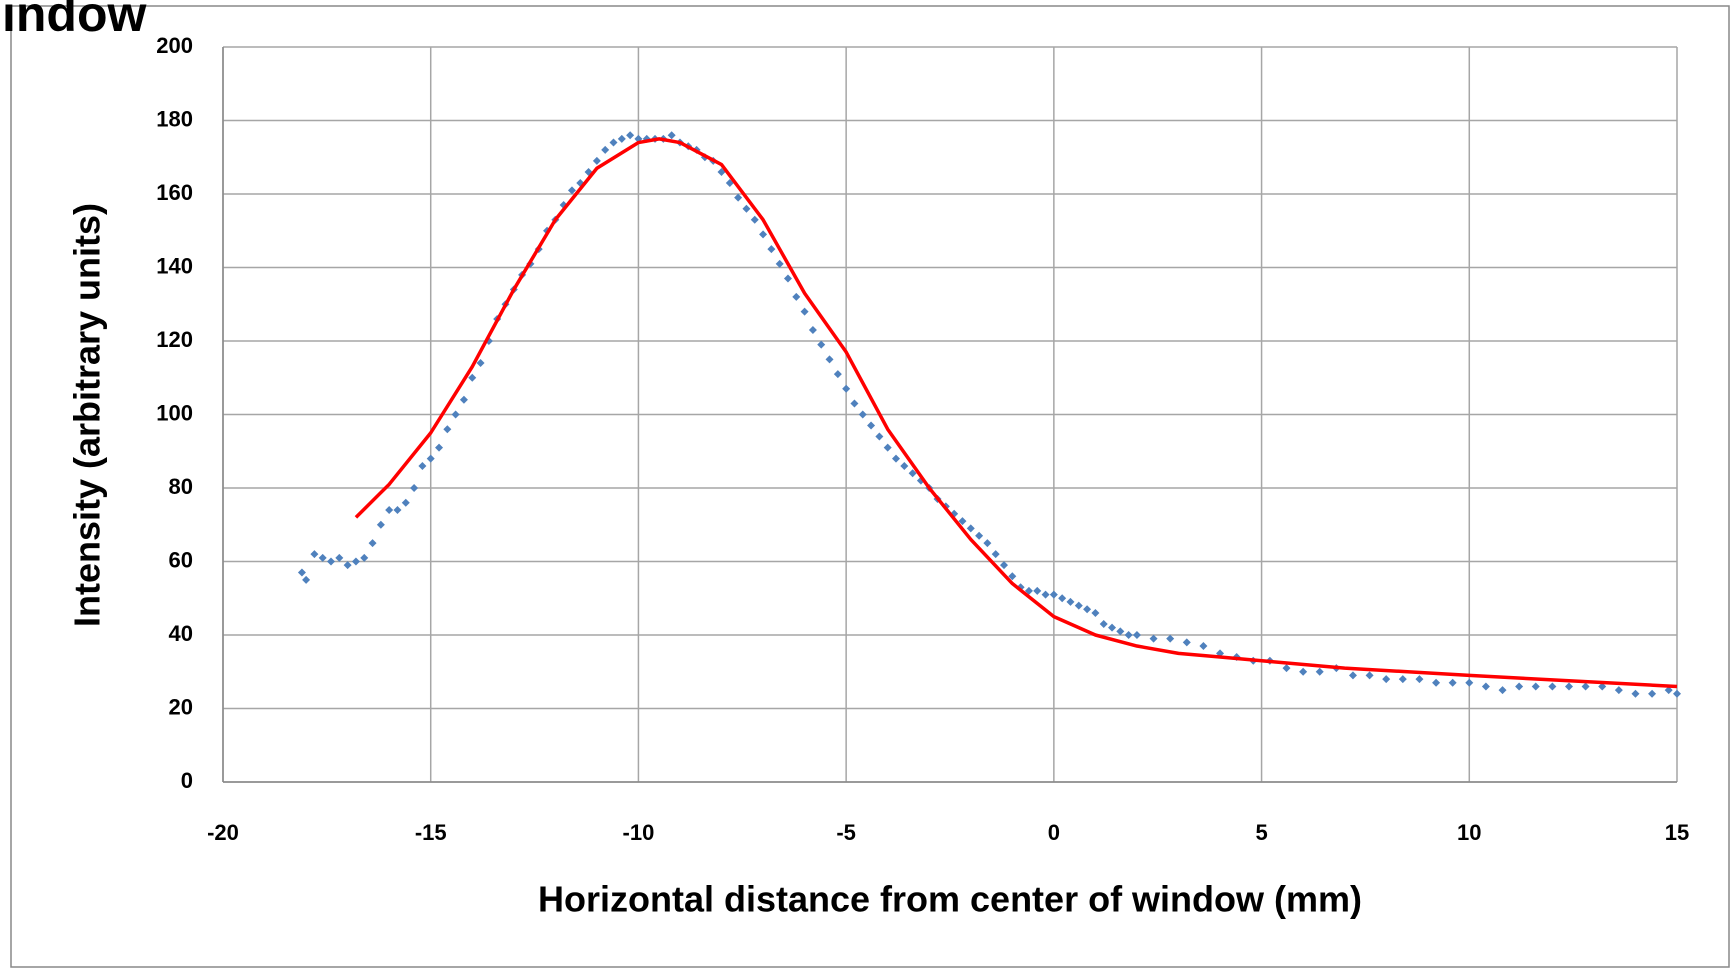 The width and height of the screenshot is (1730, 968). I want to click on x-tick-label: -15, so click(431, 832).